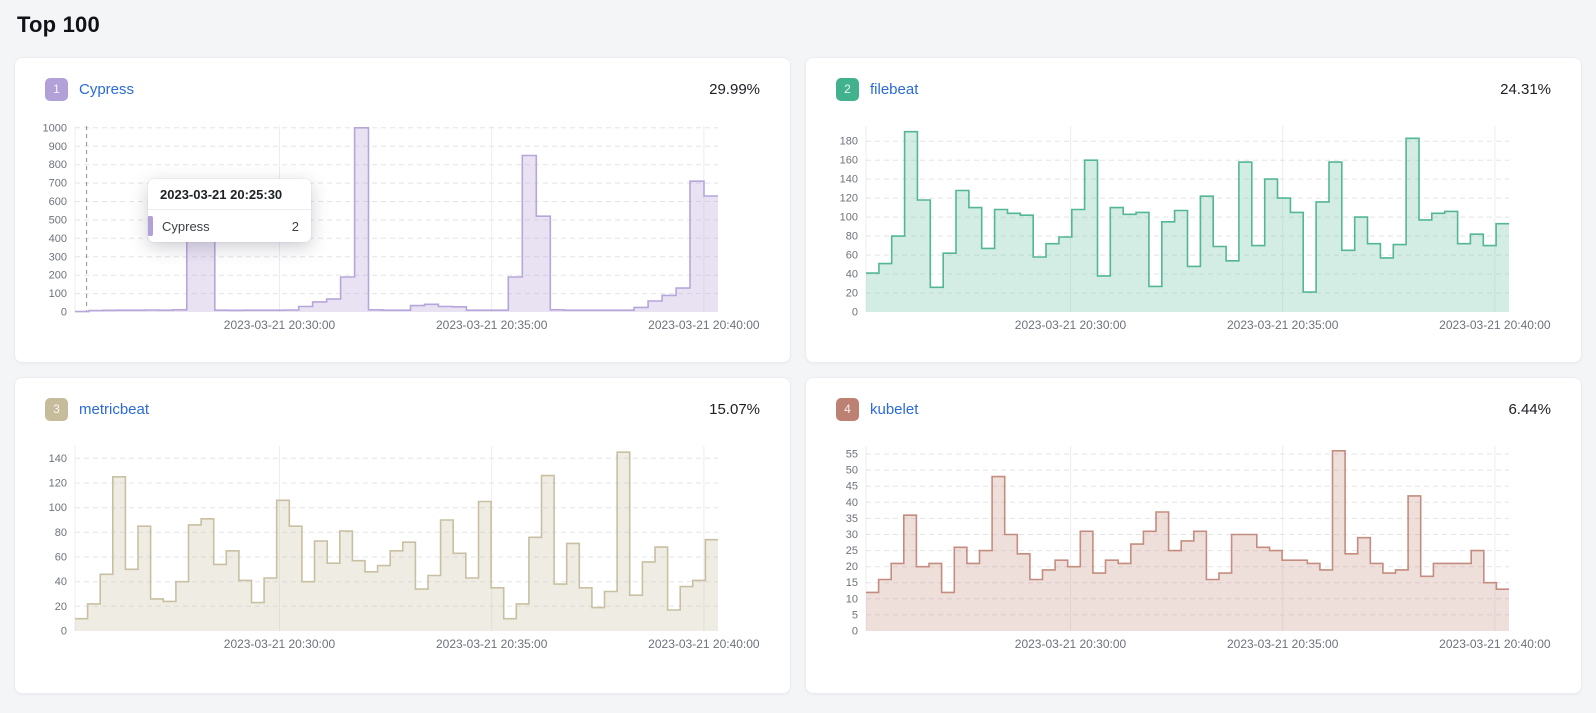 The height and width of the screenshot is (713, 1596). Describe the element at coordinates (847, 89) in the screenshot. I see `rank-badge: 2` at that location.